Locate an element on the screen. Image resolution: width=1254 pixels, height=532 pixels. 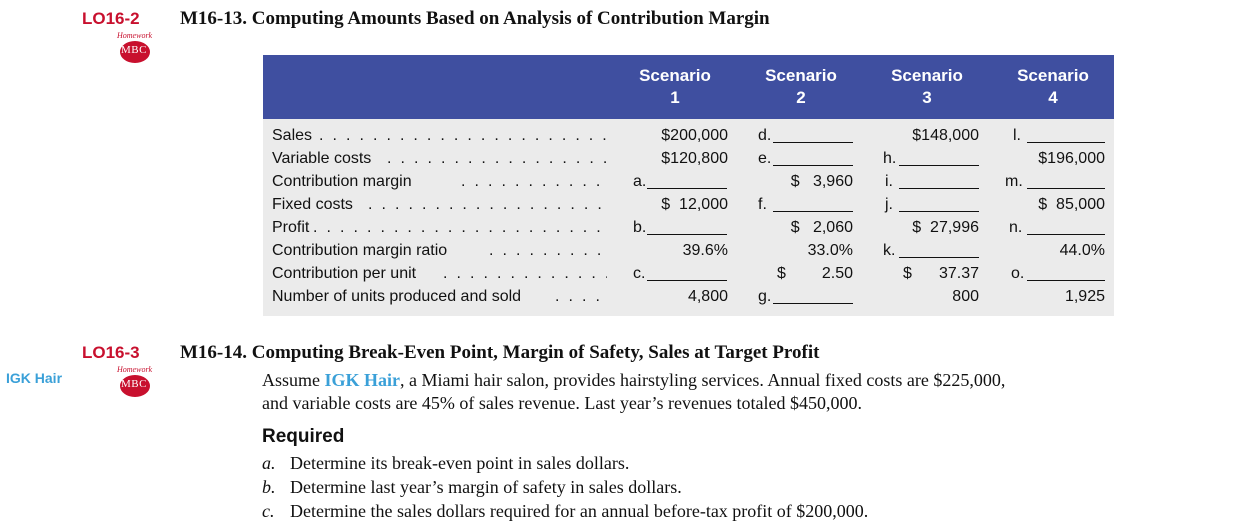
header-label: Scenario 1 is located at coordinates (675, 86).